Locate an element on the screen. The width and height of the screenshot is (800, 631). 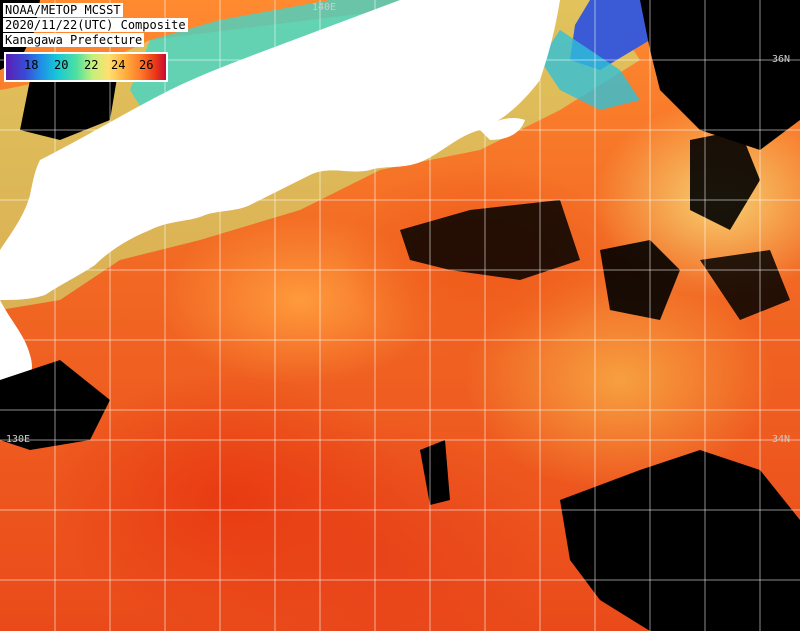
lat-label-34n: 34N is located at coordinates (781, 439).